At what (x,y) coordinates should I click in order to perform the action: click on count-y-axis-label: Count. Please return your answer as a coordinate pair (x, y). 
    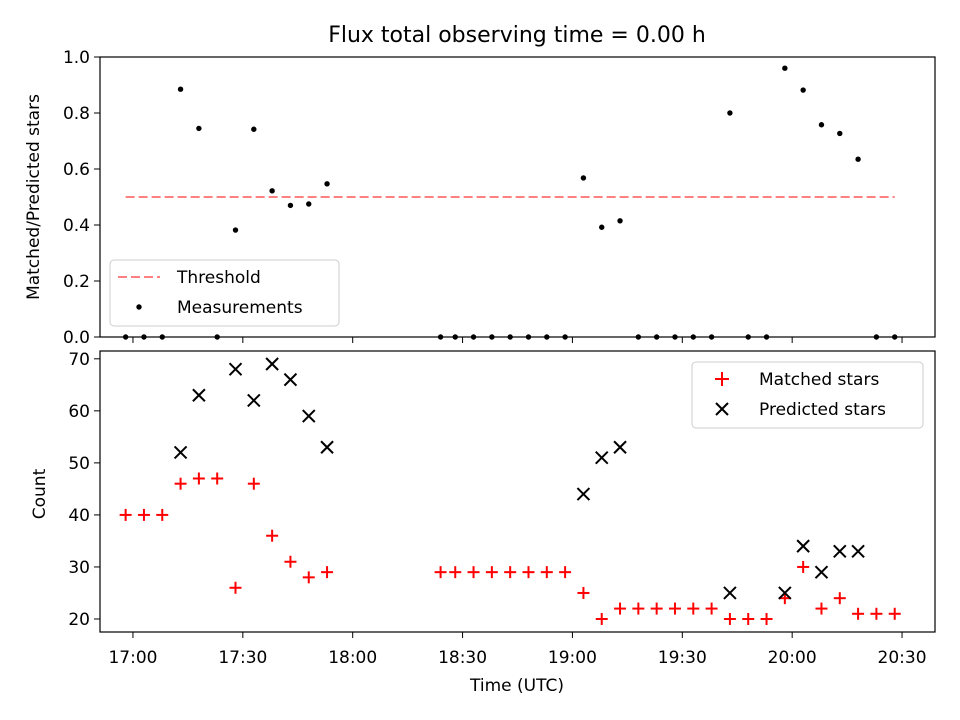
    Looking at the image, I should click on (40, 493).